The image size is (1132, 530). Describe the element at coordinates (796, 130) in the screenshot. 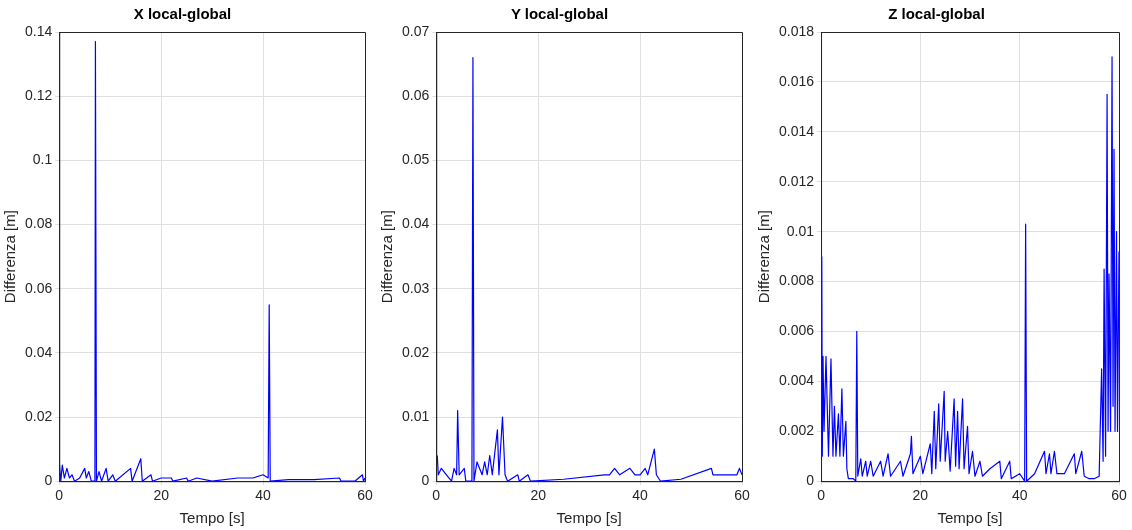

I see `y-tick-label: 0.014` at that location.